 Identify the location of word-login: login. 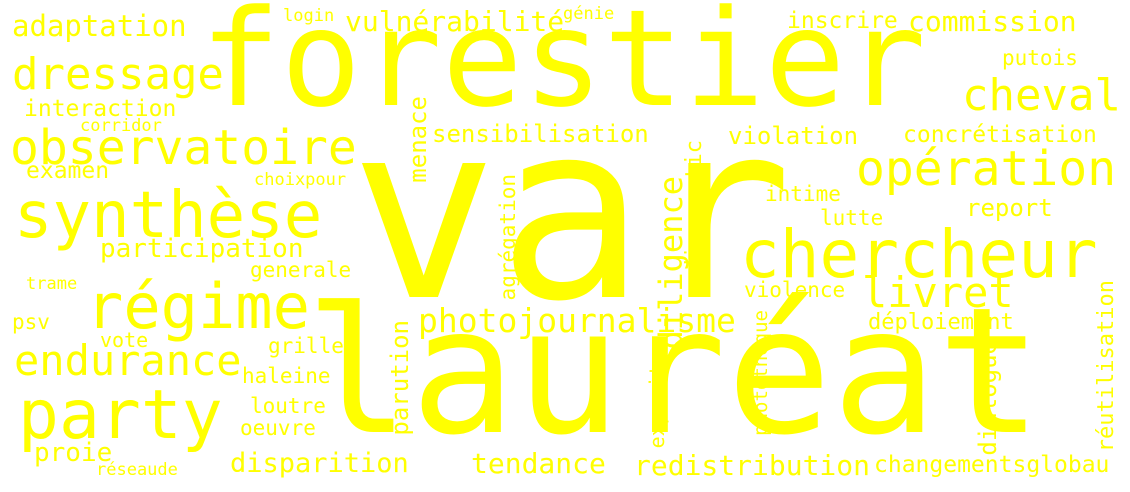
(308, 16).